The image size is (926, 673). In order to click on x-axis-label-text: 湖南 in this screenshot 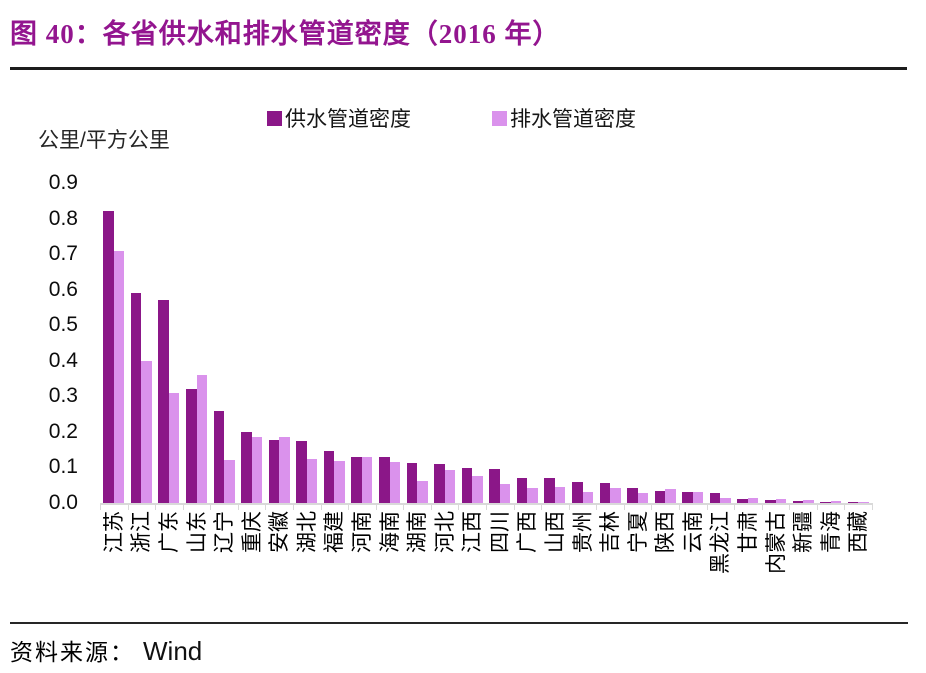, I will do `click(417, 532)`.